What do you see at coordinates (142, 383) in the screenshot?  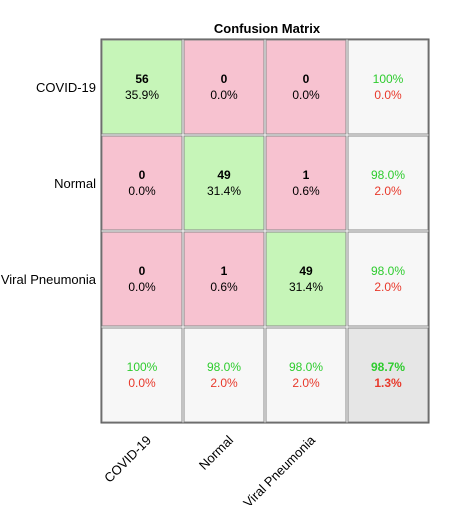 I see `column-error-label: 0.0%` at bounding box center [142, 383].